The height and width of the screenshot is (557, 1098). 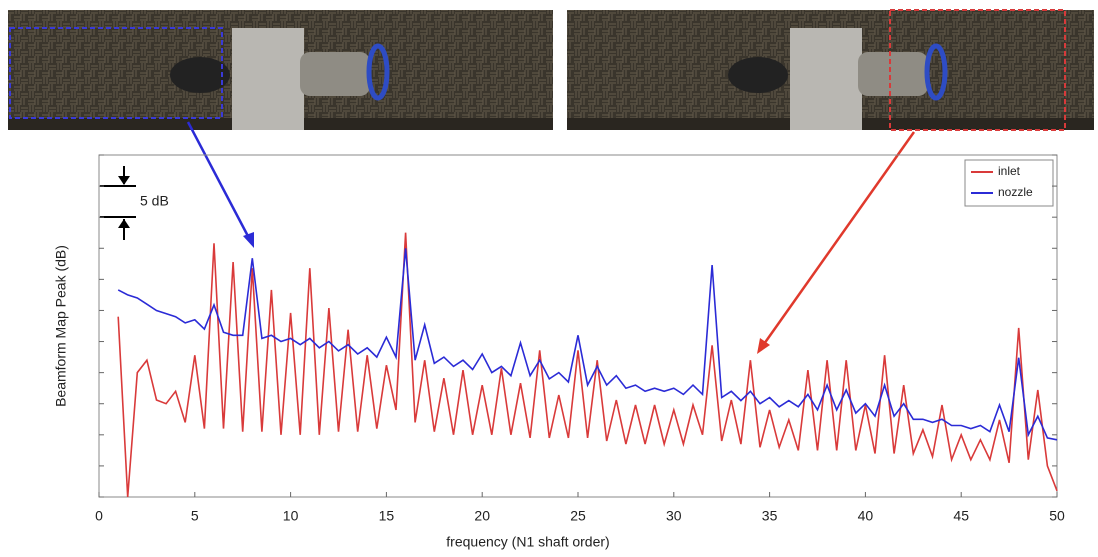 I want to click on legend-box, so click(x=1009, y=183).